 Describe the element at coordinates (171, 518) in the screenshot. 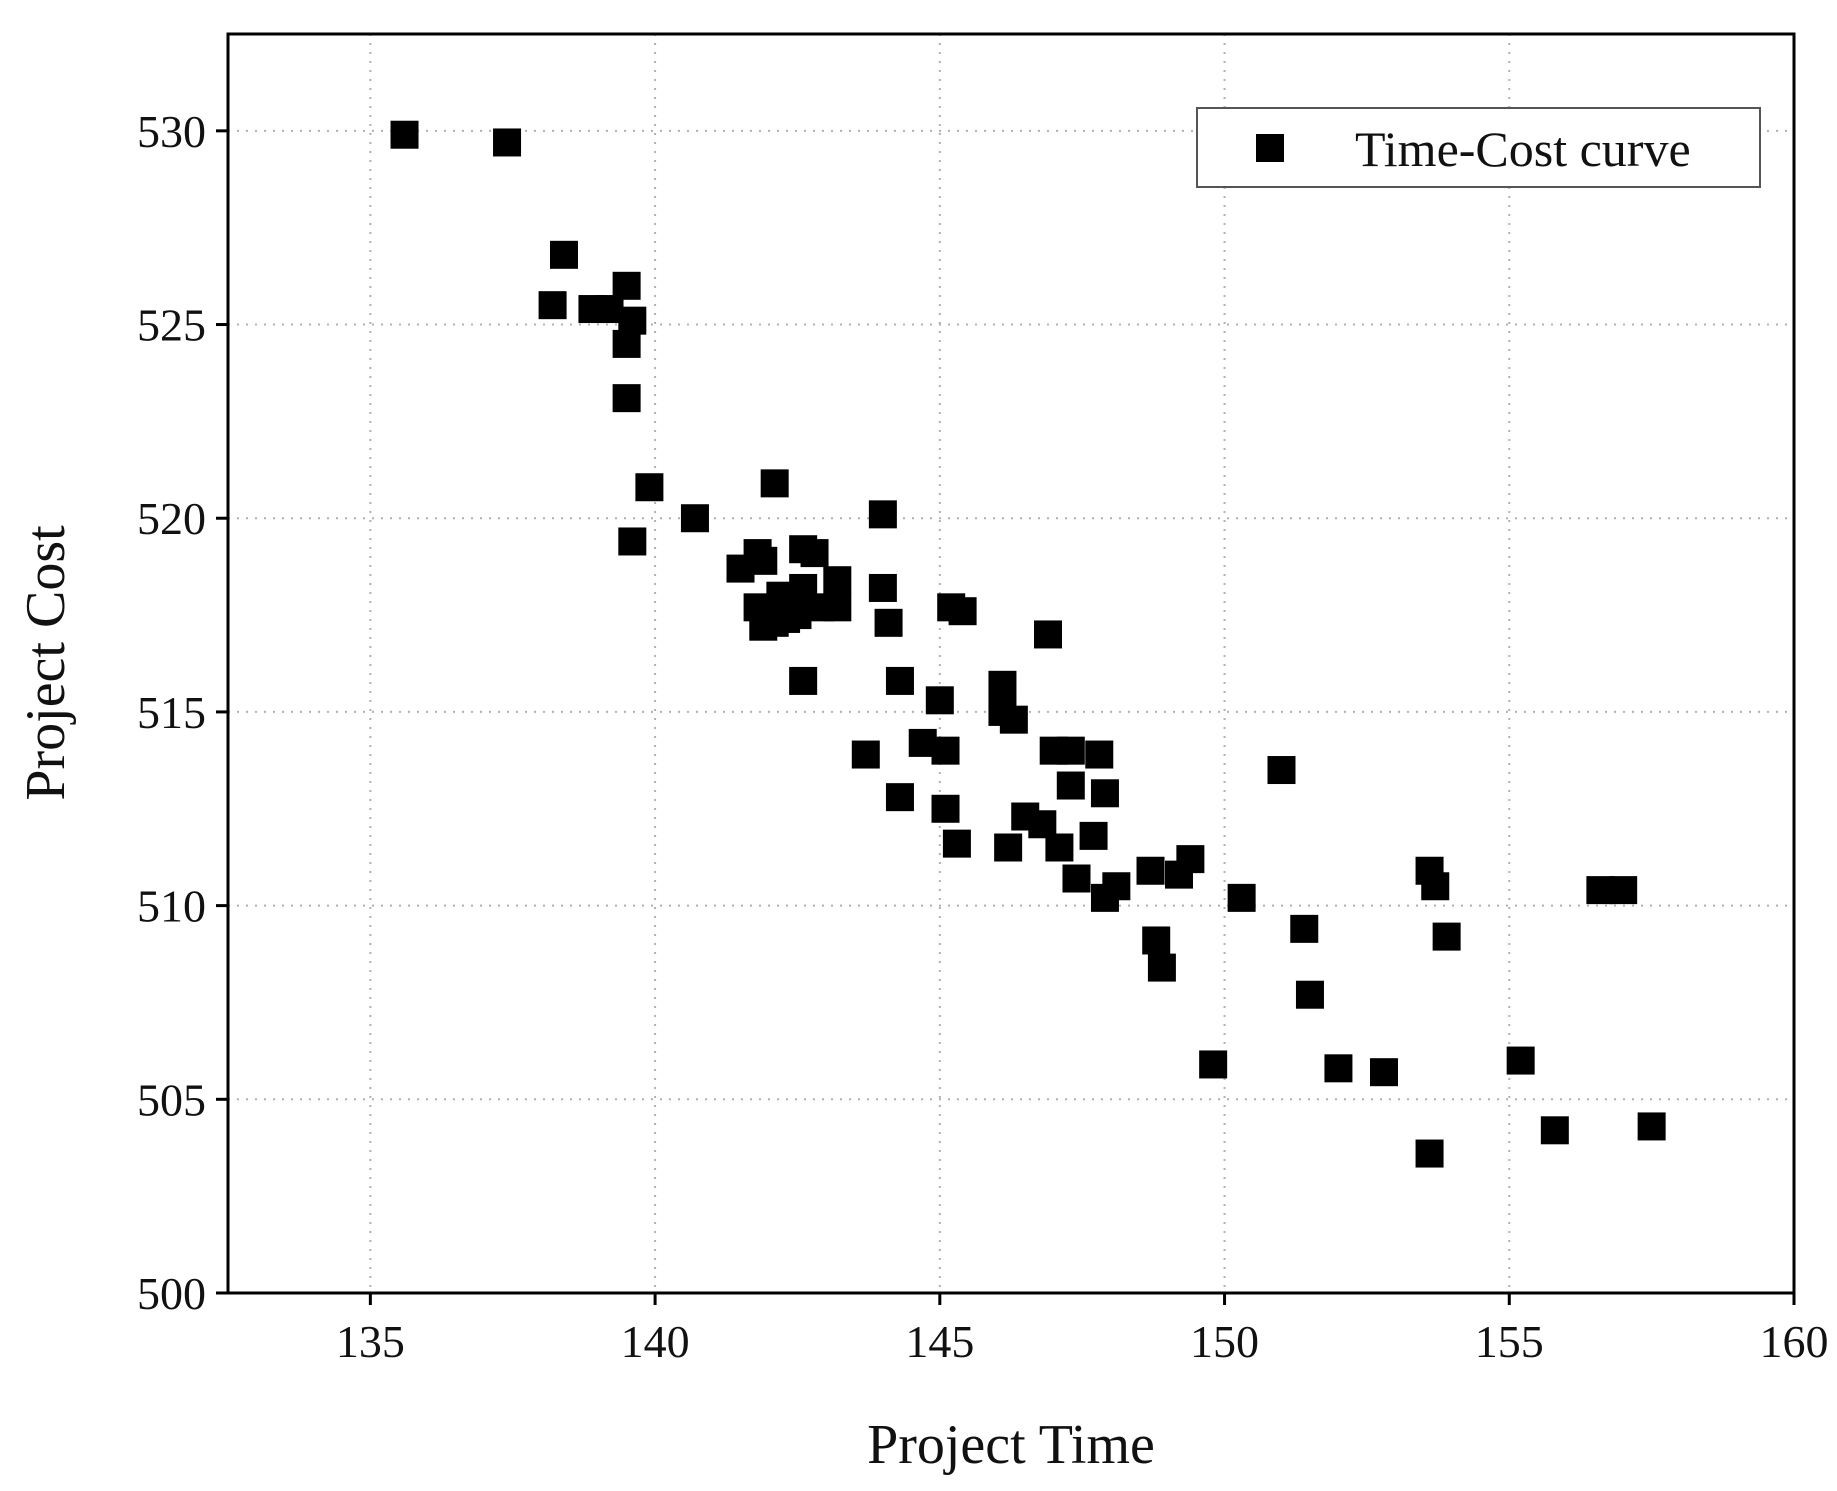

I see `y-tick-label: 520` at that location.